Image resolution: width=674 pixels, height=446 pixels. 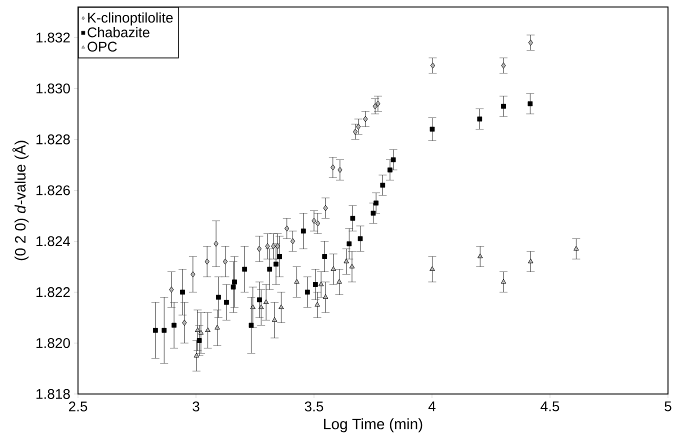 What do you see at coordinates (196, 407) in the screenshot?
I see `x-tick-label: 3` at bounding box center [196, 407].